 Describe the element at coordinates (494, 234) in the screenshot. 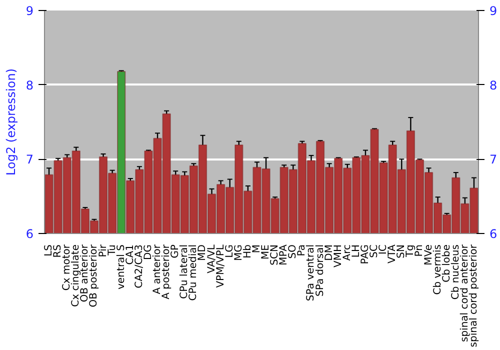

I see `y2-tick-label: 6` at that location.